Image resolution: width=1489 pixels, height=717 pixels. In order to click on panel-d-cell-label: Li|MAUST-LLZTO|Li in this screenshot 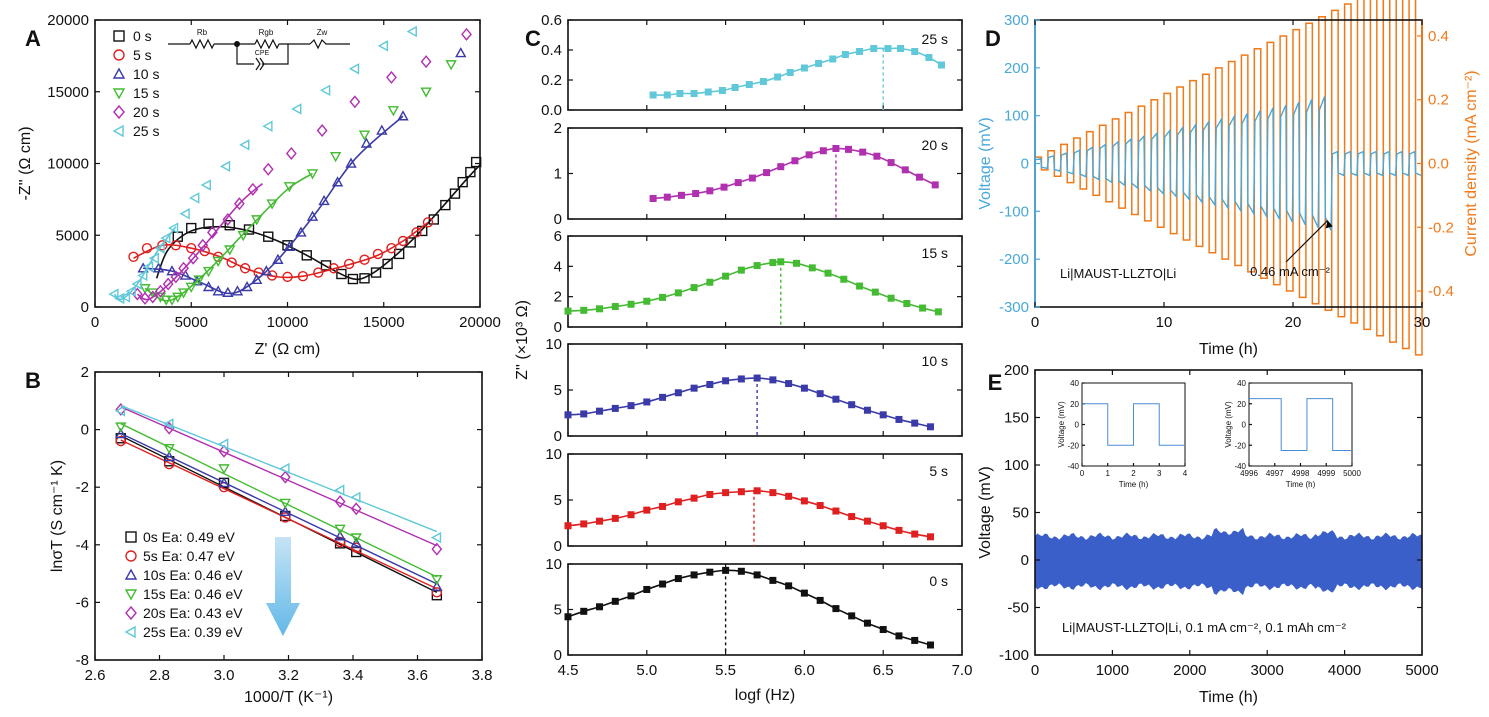, I will do `click(1118, 273)`.